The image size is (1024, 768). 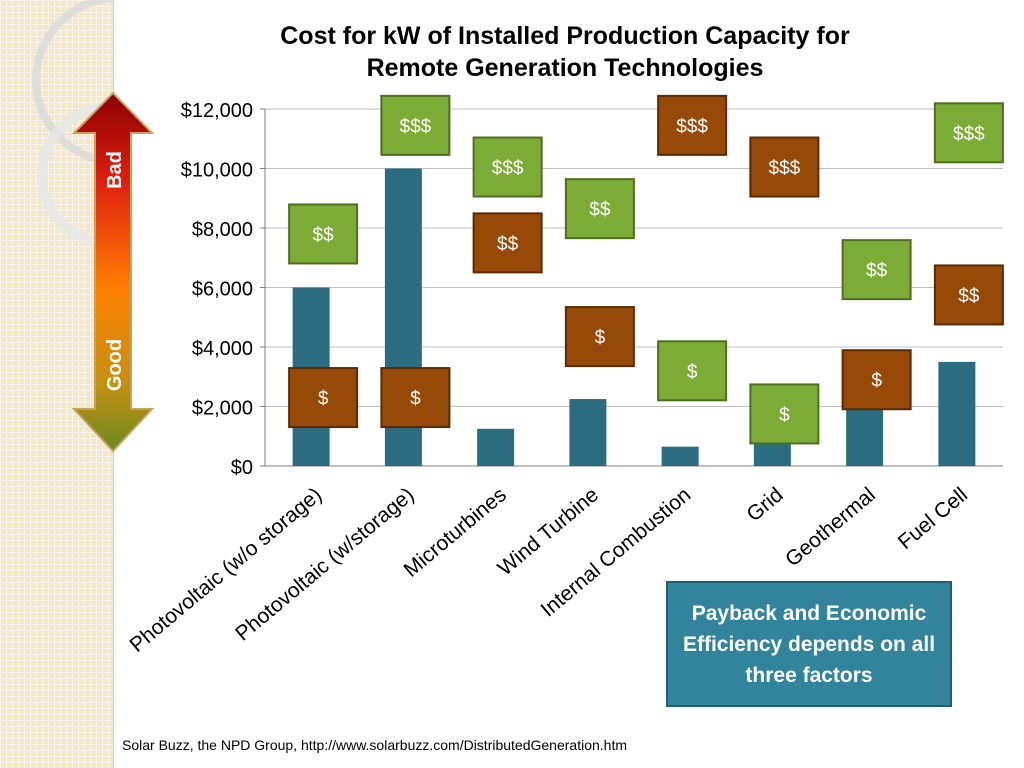 What do you see at coordinates (222, 230) in the screenshot?
I see `y-tick-label: $8,000` at bounding box center [222, 230].